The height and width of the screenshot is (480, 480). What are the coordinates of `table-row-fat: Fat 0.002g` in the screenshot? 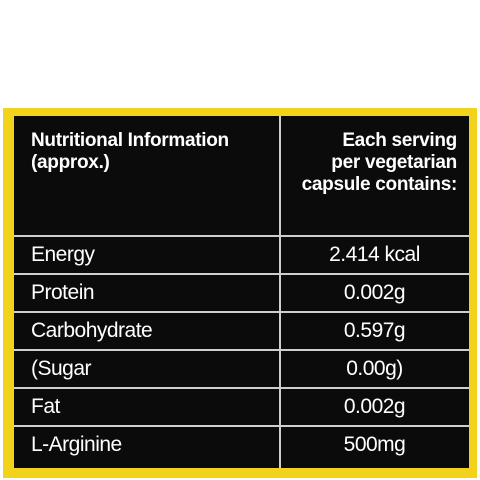 It's located at (241, 406).